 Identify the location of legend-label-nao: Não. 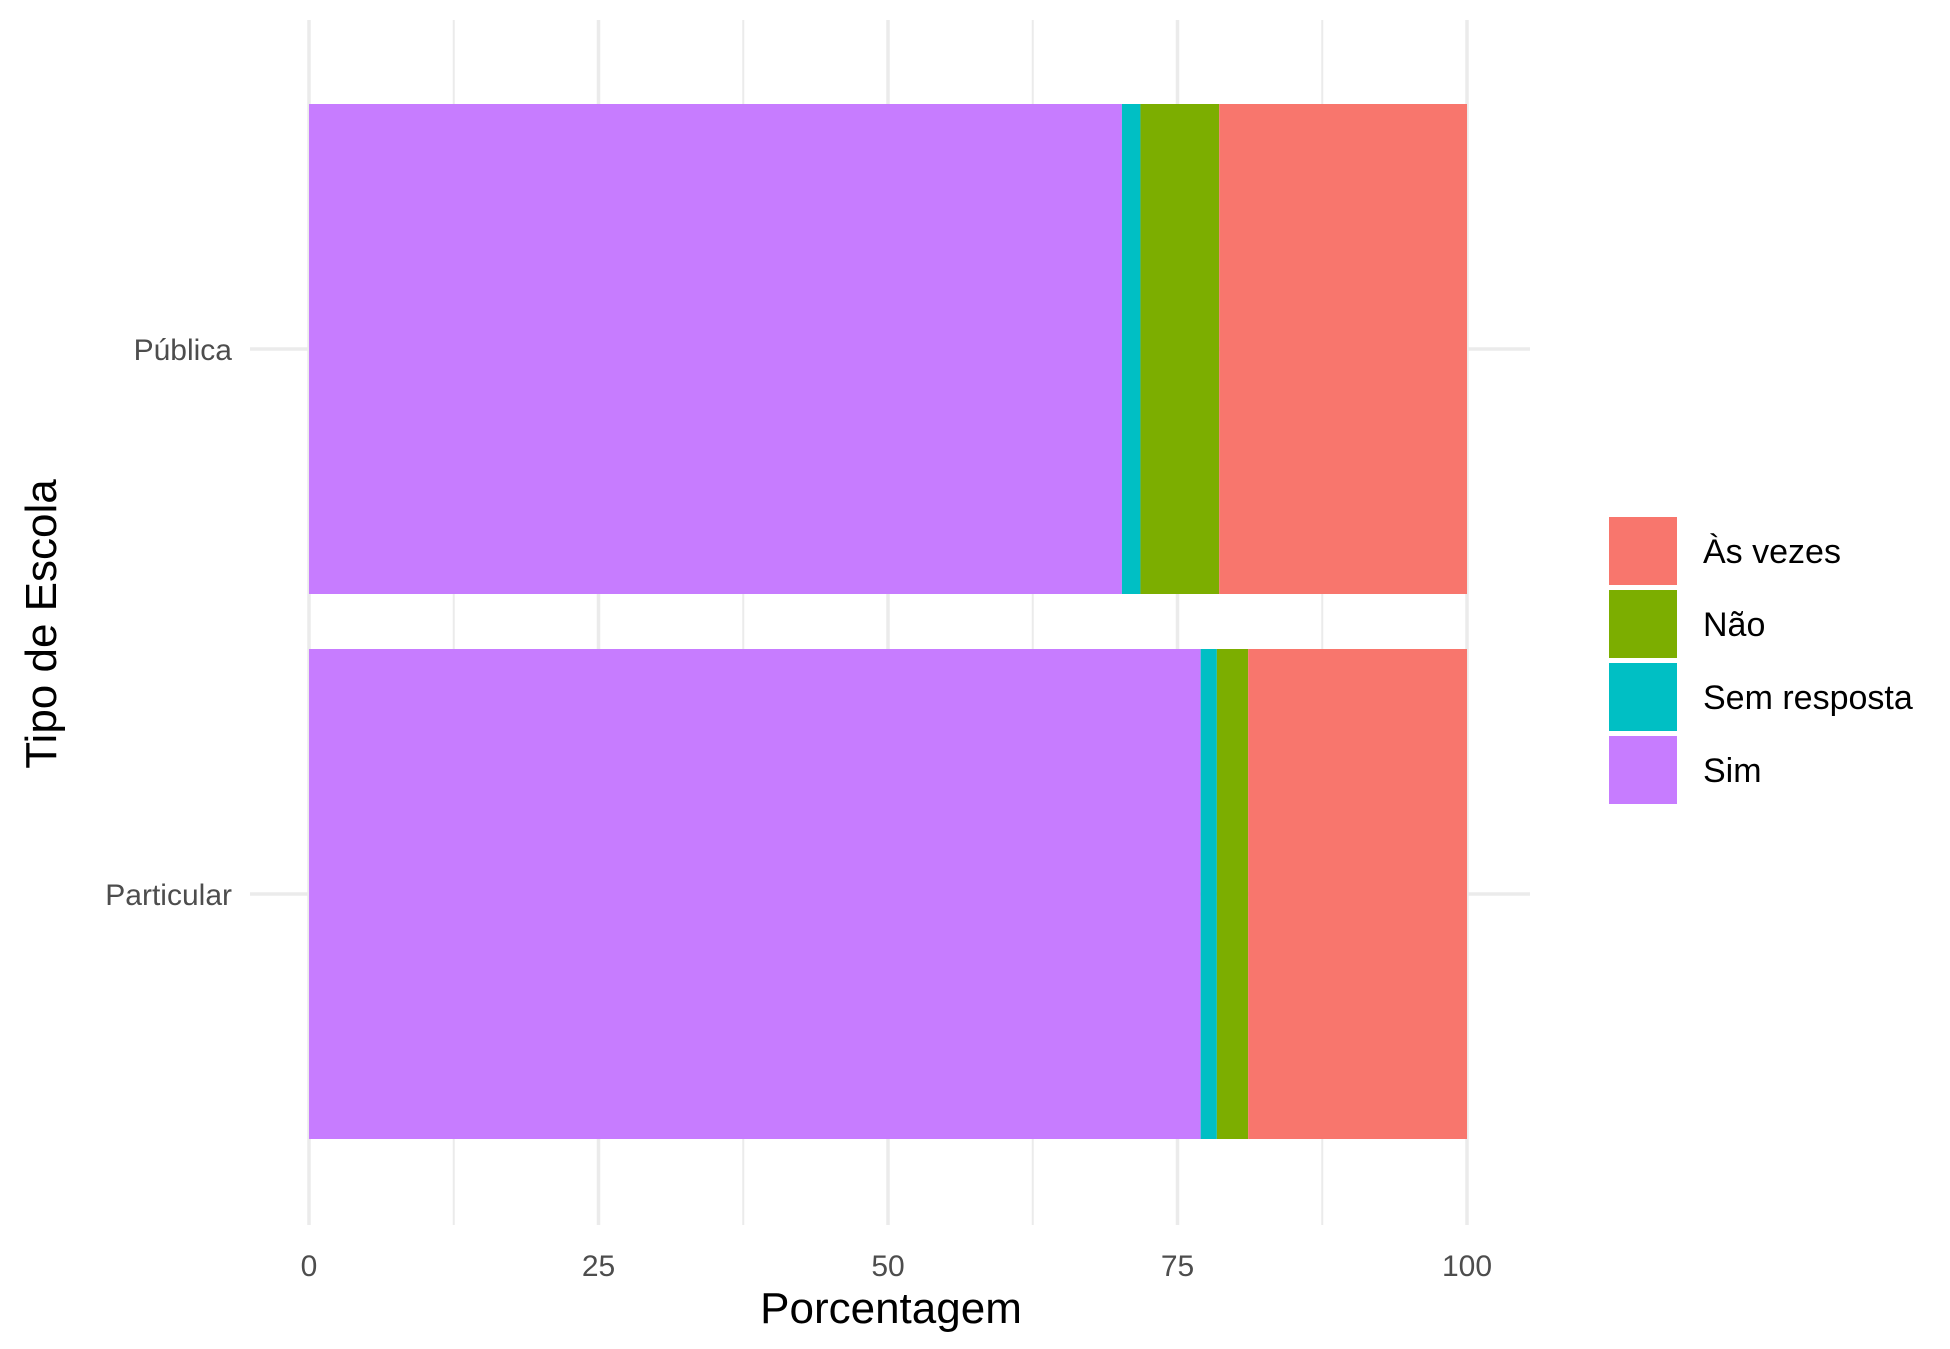
(1734, 625).